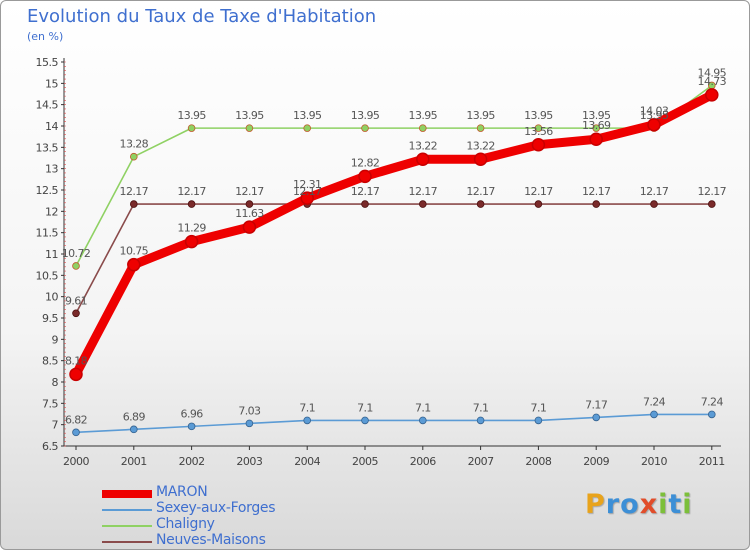 This screenshot has height=550, width=750. I want to click on series-line-sexey-aux-forges, so click(394, 423).